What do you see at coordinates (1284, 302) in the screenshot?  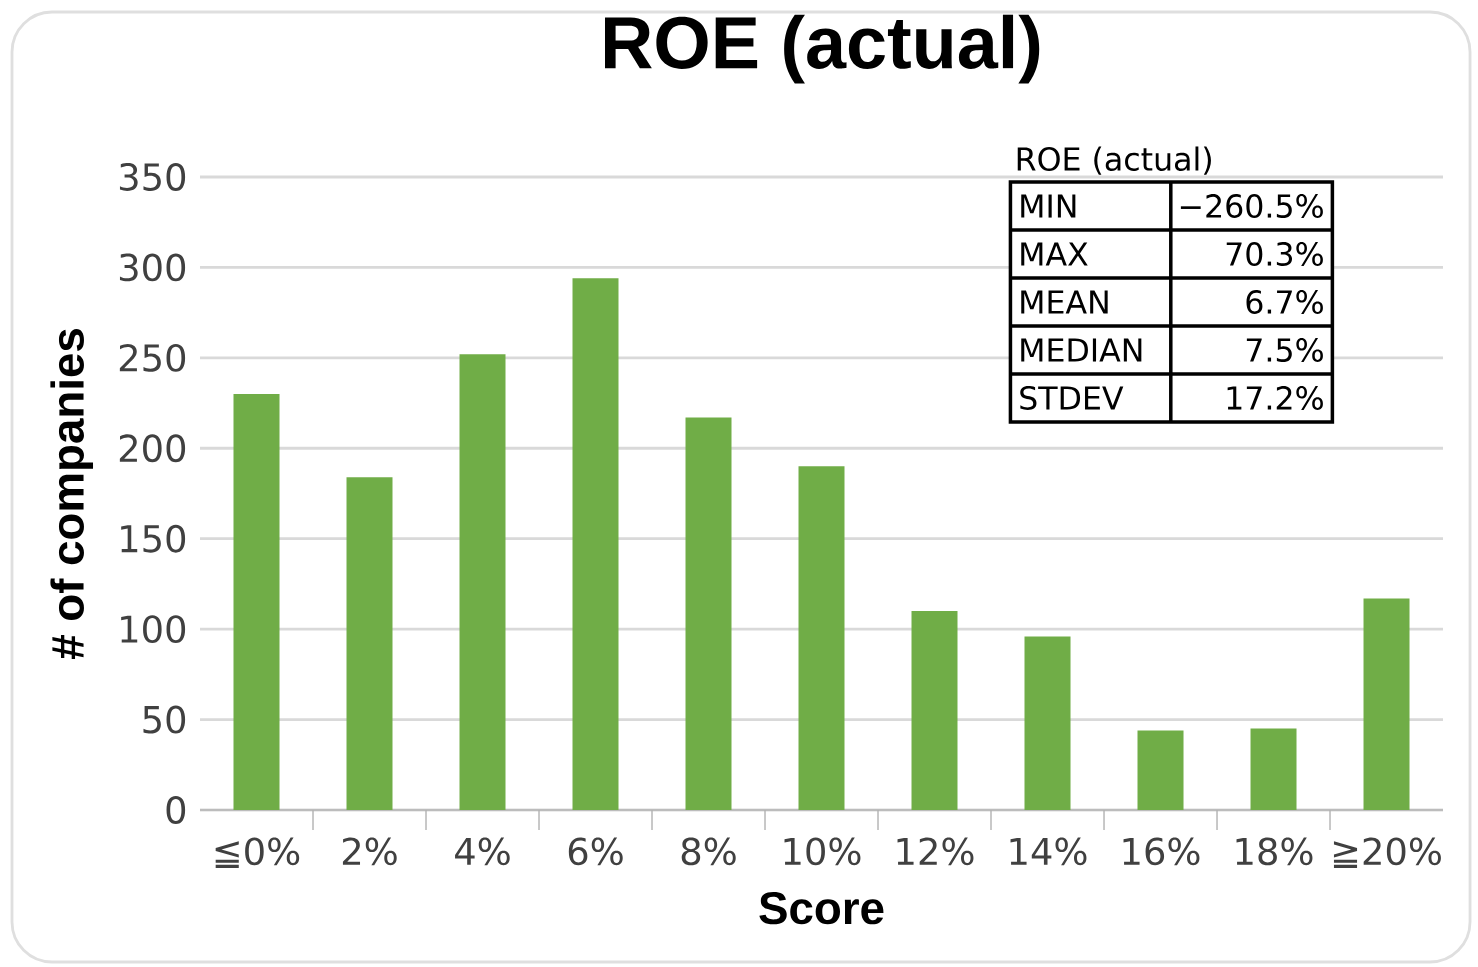 I see `annotation: 6.7%` at bounding box center [1284, 302].